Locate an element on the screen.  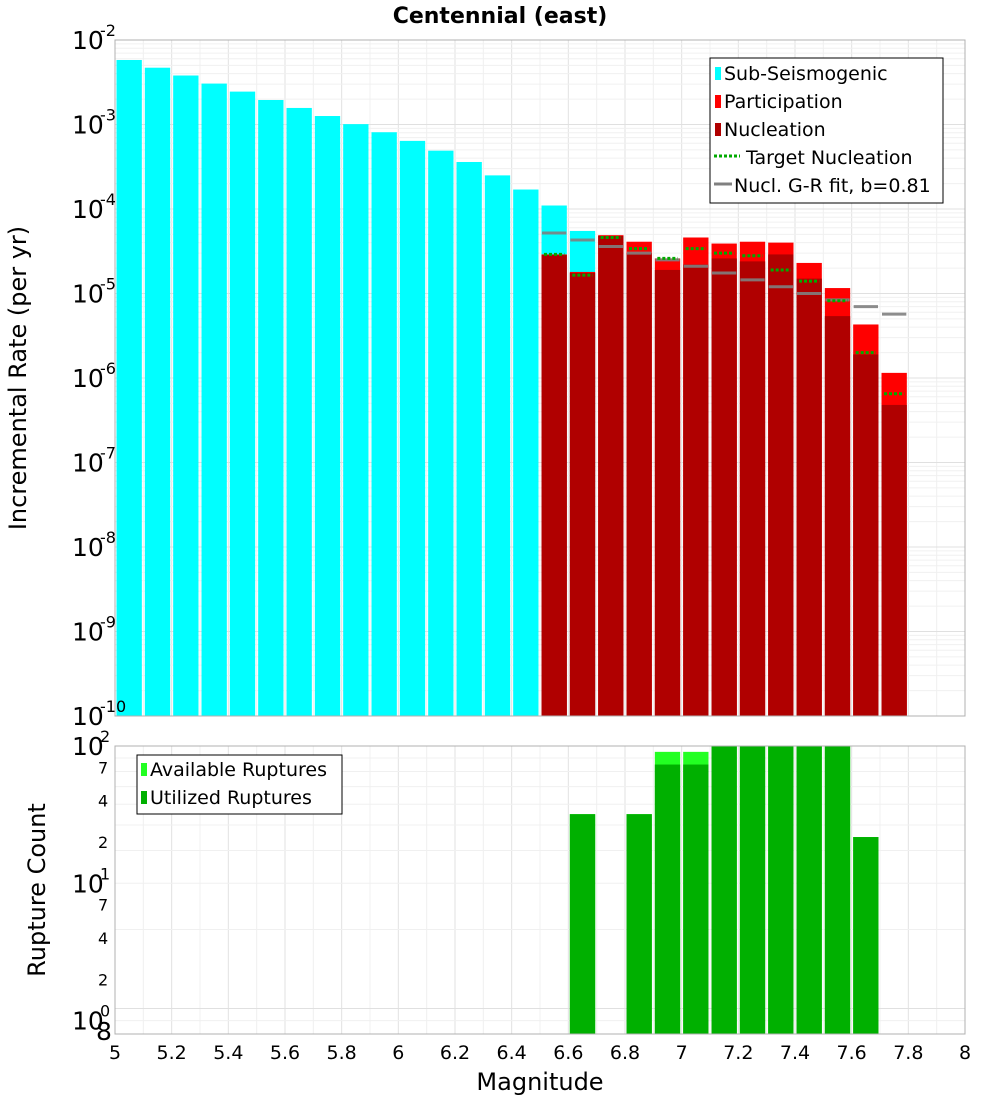
magnitude-x-tick: 6.8 is located at coordinates (625, 1053).